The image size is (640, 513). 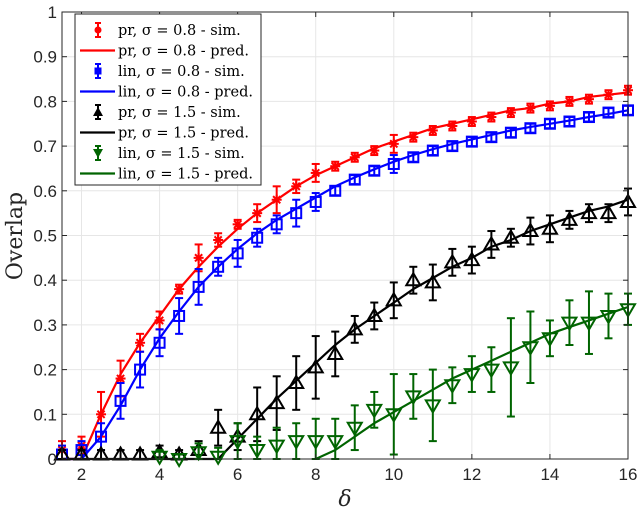 I want to click on legend-label: lin, σ = 1.5 - pred., so click(x=185, y=175).